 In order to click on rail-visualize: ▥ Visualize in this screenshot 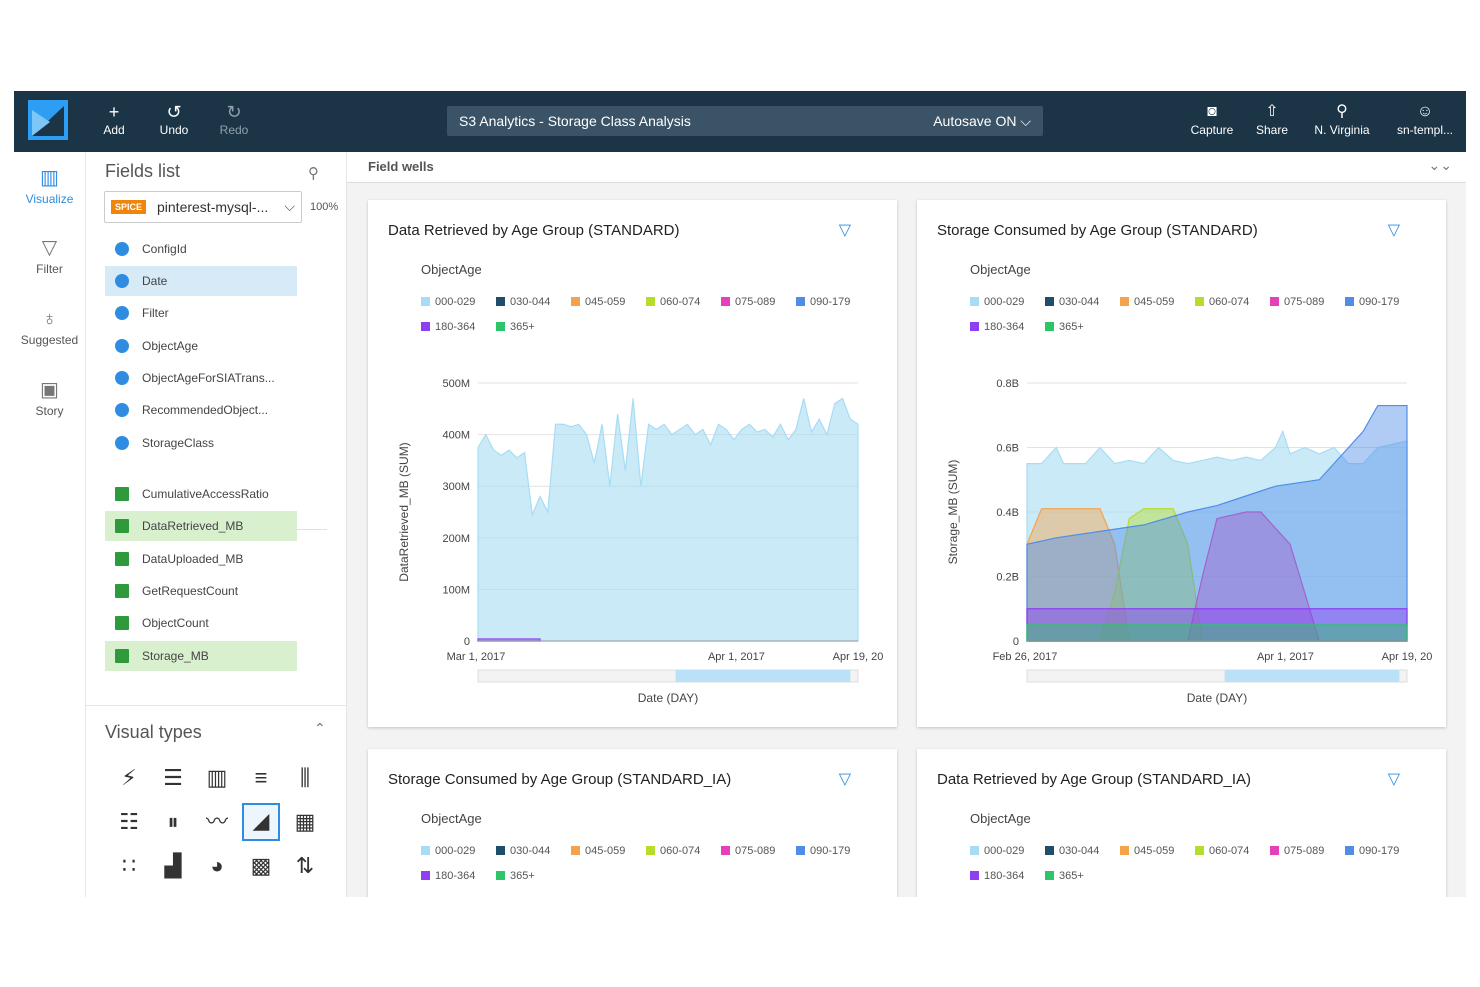, I will do `click(49, 185)`.